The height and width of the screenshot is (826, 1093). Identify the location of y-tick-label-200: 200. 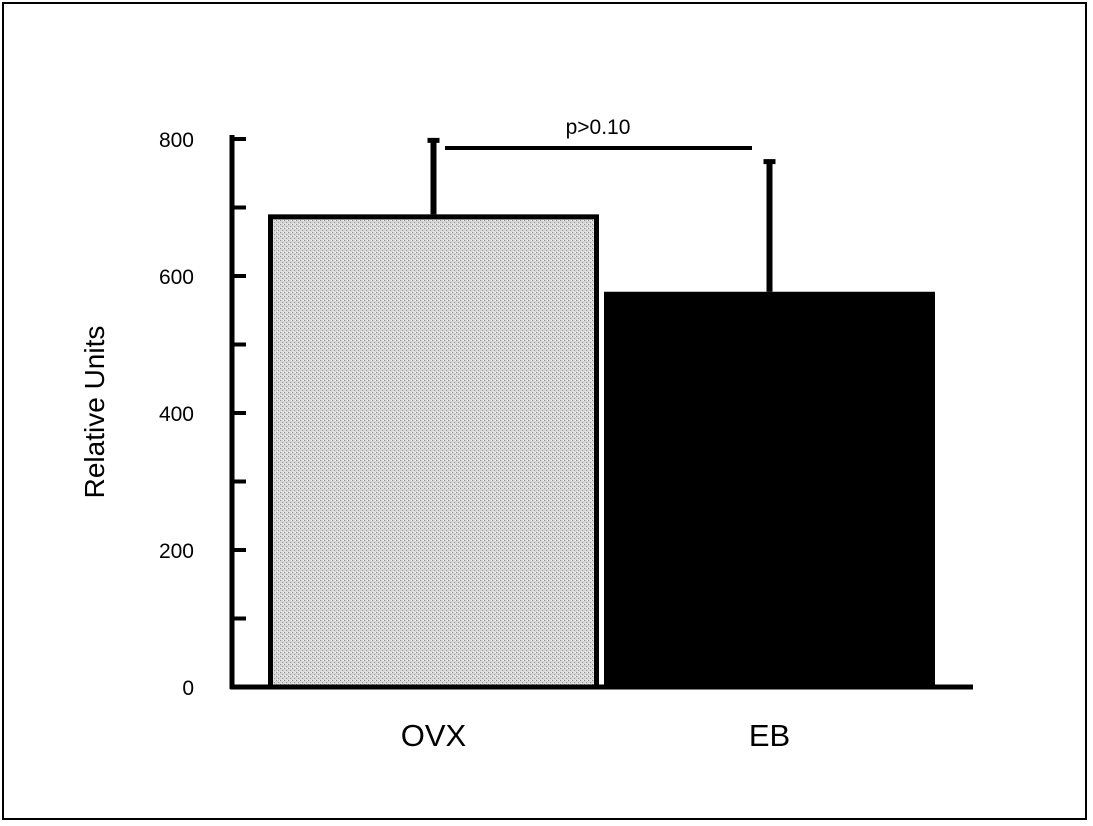
(176, 551).